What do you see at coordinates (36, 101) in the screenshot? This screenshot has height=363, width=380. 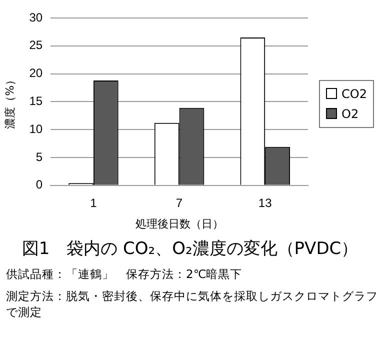 I see `y-tick-label: 15` at bounding box center [36, 101].